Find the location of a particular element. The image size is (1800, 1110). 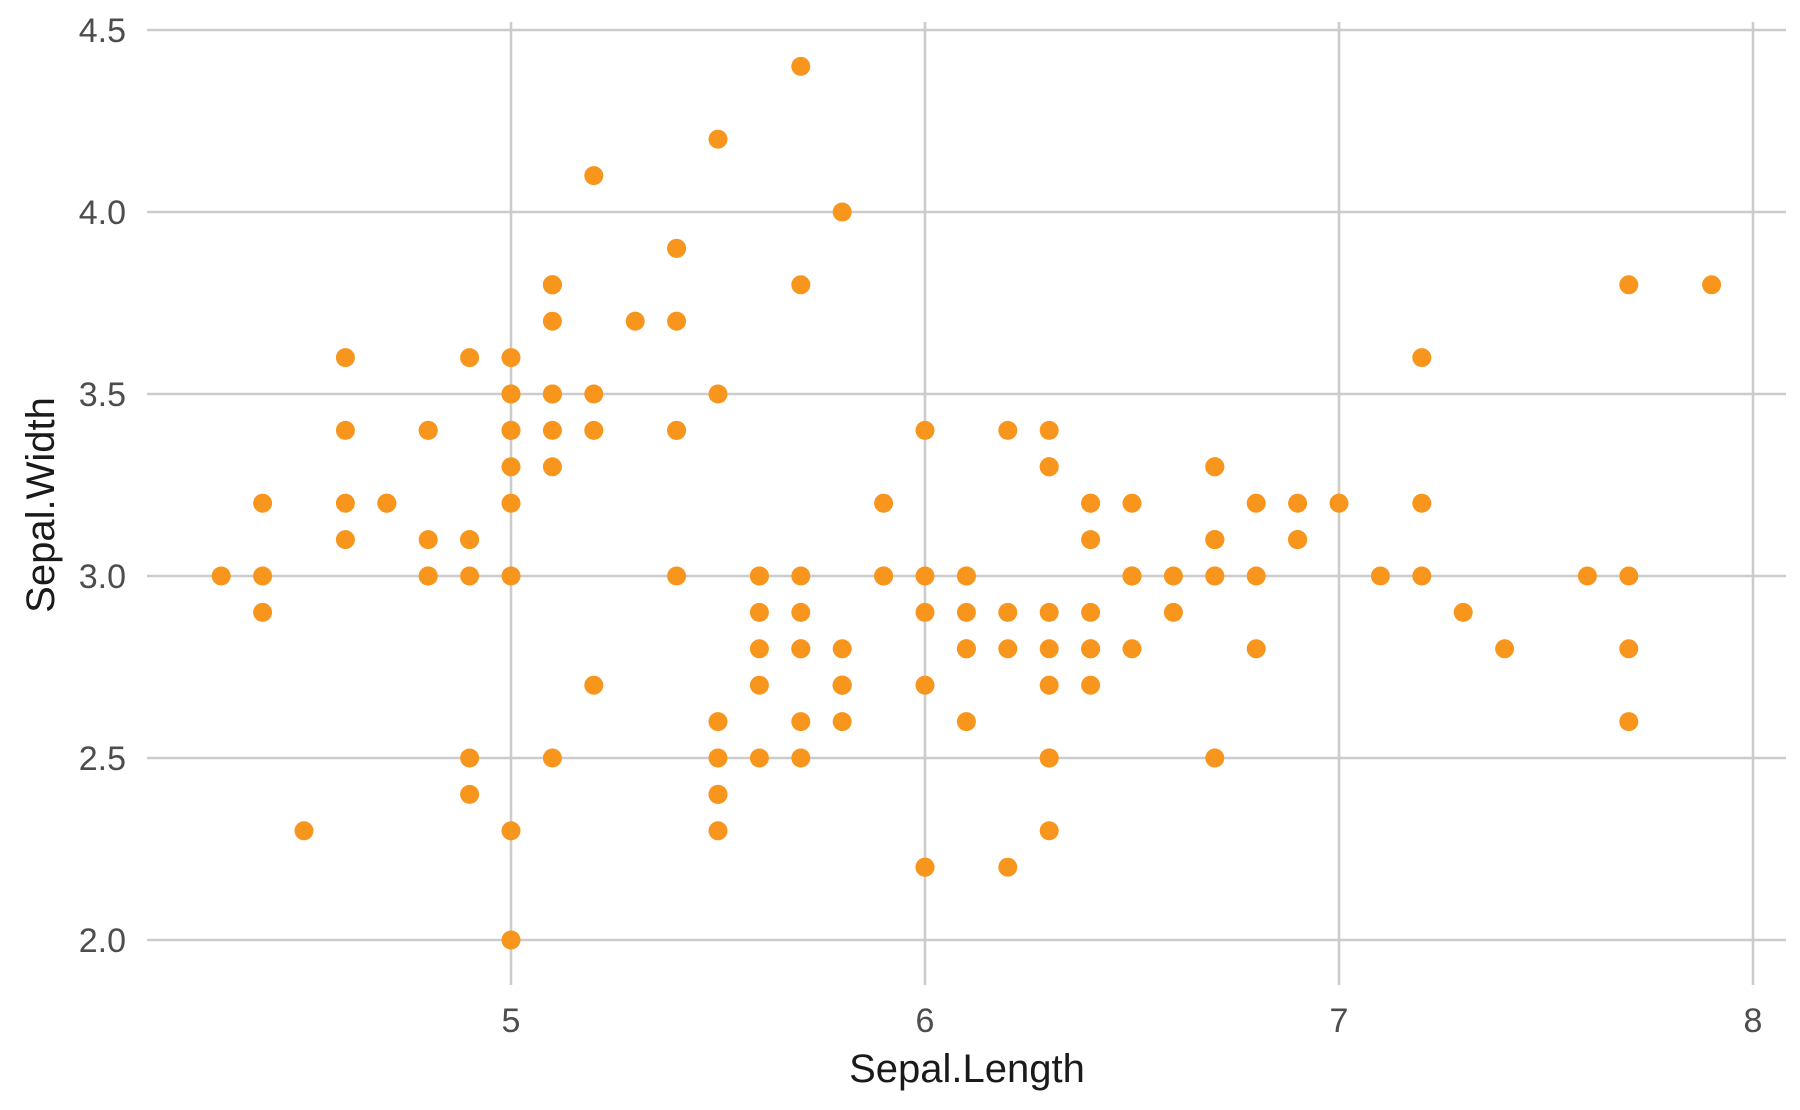

x-axis-title: Sepal.Length is located at coordinates (967, 1069).